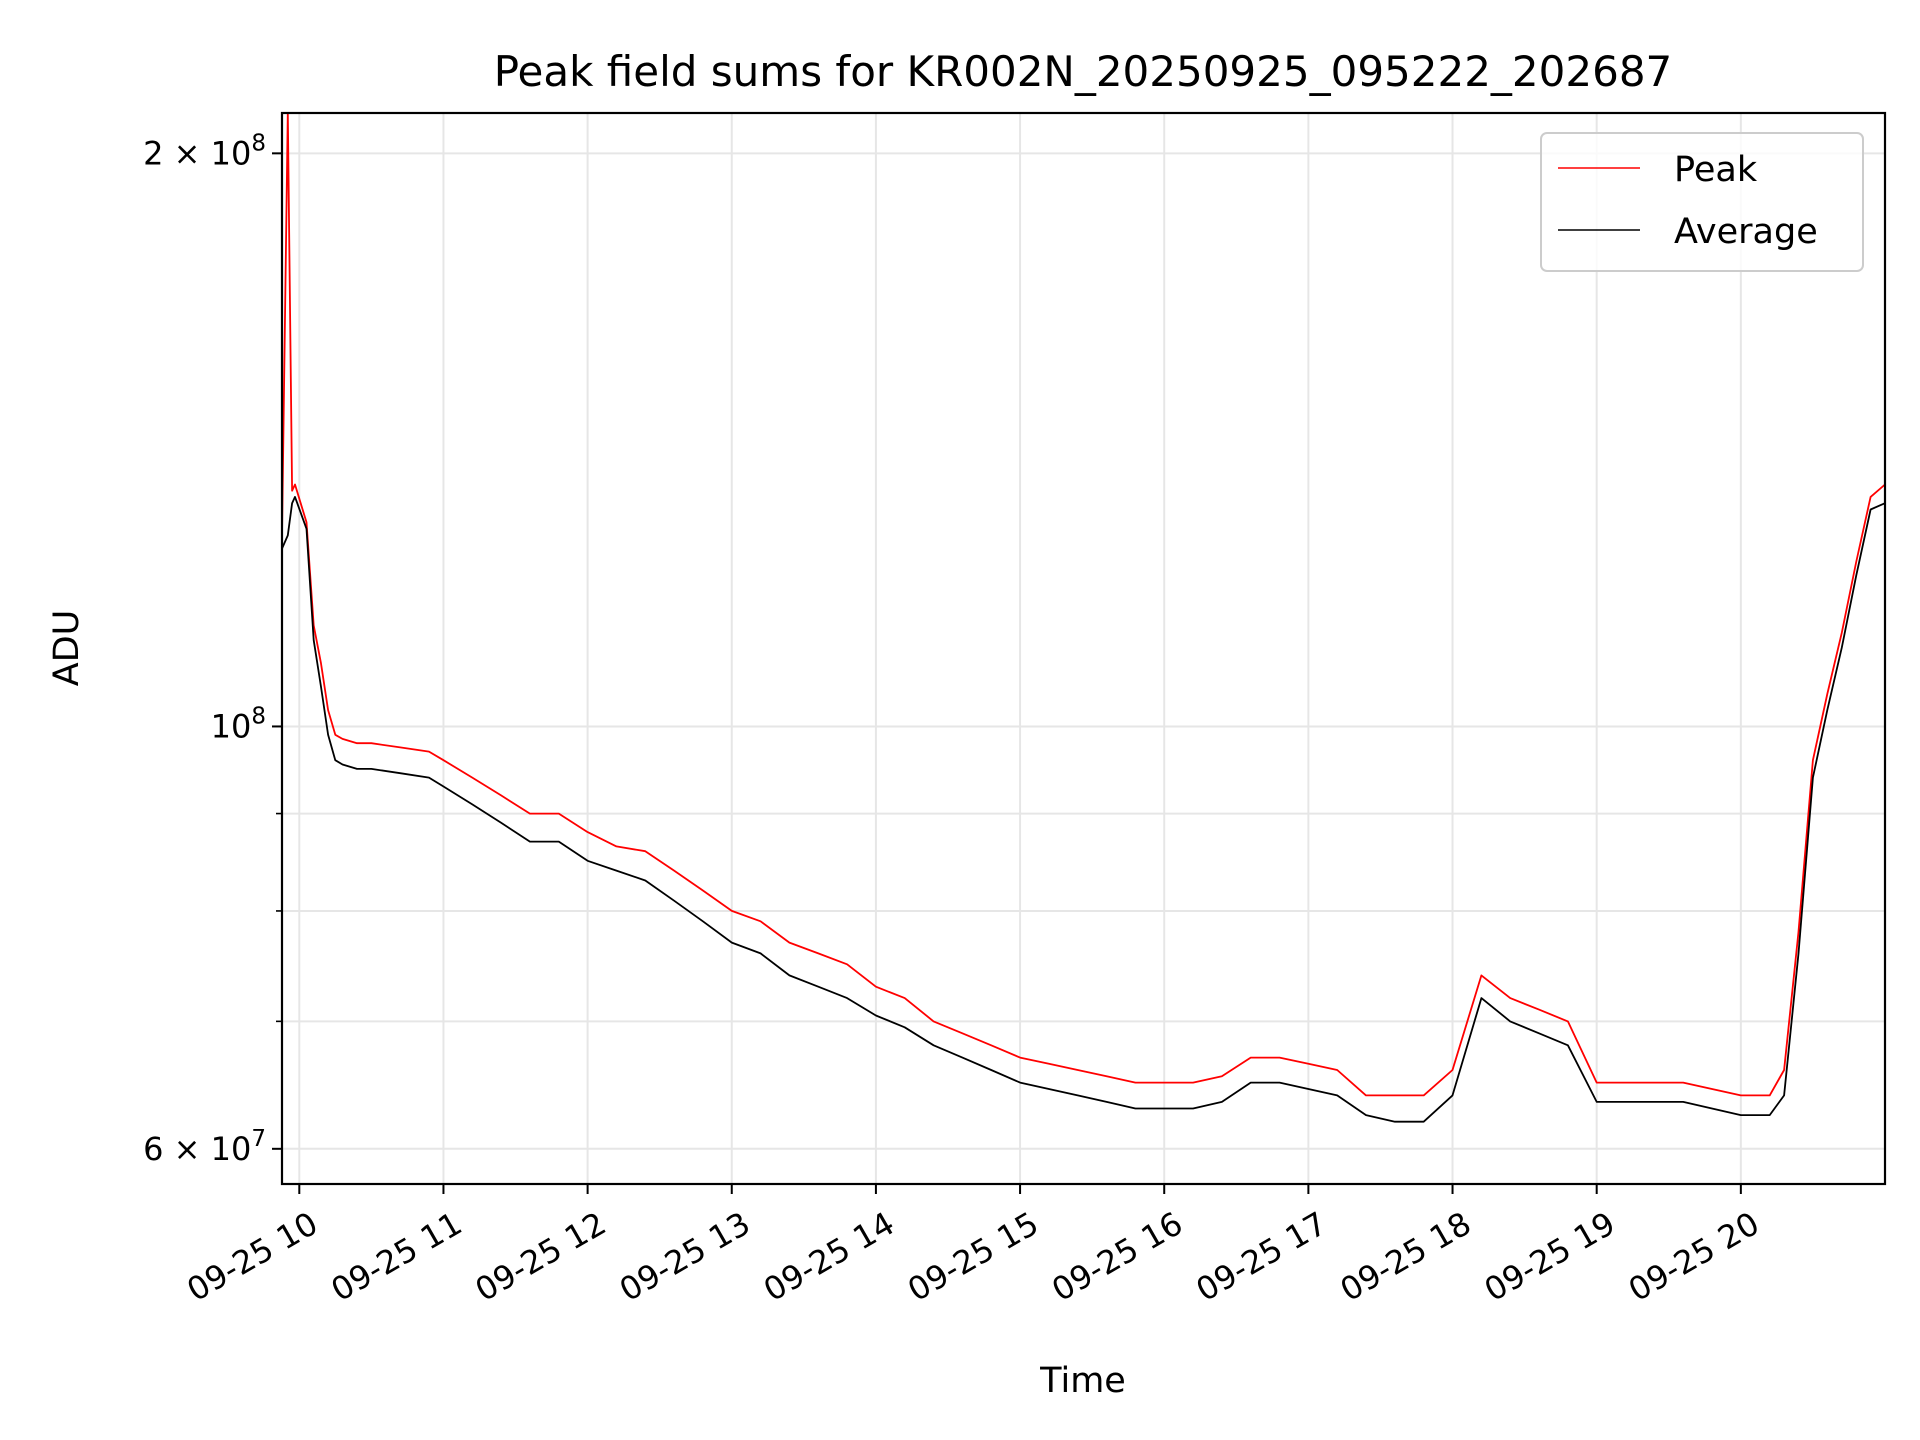 Image resolution: width=1920 pixels, height=1440 pixels. I want to click on x-tick-label: 09-25 16, so click(1117, 1256).